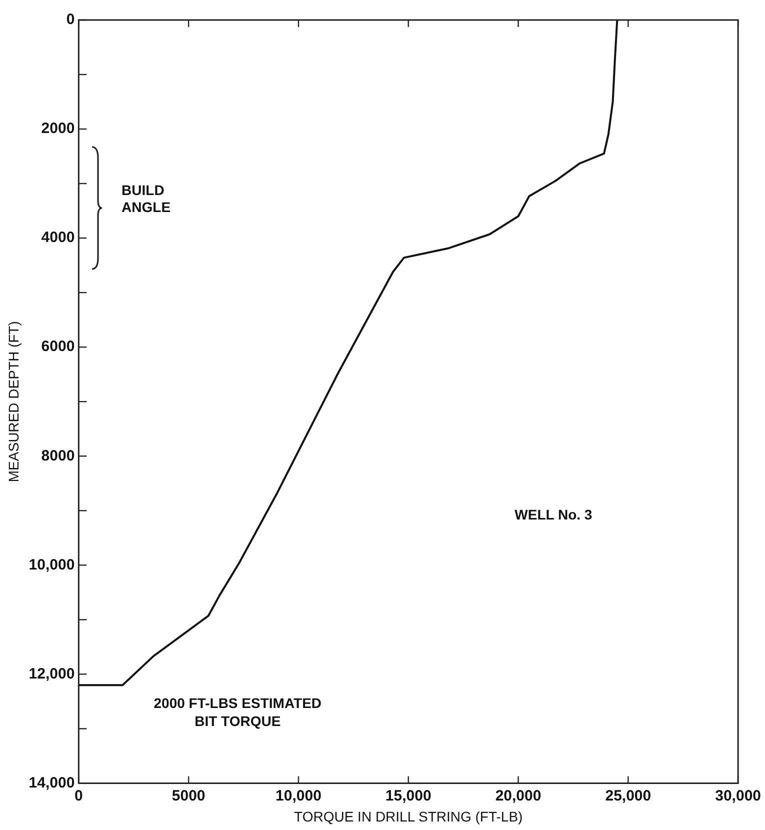 The width and height of the screenshot is (765, 830). I want to click on y-tick-label: 0, so click(70, 19).